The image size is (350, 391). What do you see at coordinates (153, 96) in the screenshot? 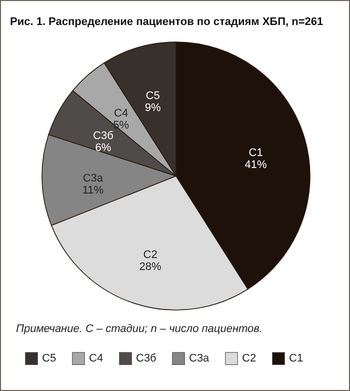
I see `slice-label: С5` at bounding box center [153, 96].